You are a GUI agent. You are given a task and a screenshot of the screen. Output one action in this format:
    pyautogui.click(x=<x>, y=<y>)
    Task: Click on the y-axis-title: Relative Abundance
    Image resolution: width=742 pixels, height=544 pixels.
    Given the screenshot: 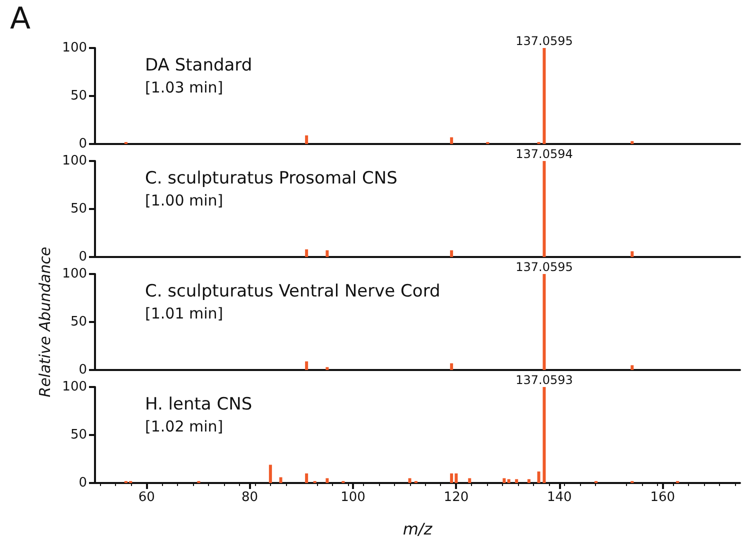 What is the action you would take?
    pyautogui.click(x=45, y=323)
    